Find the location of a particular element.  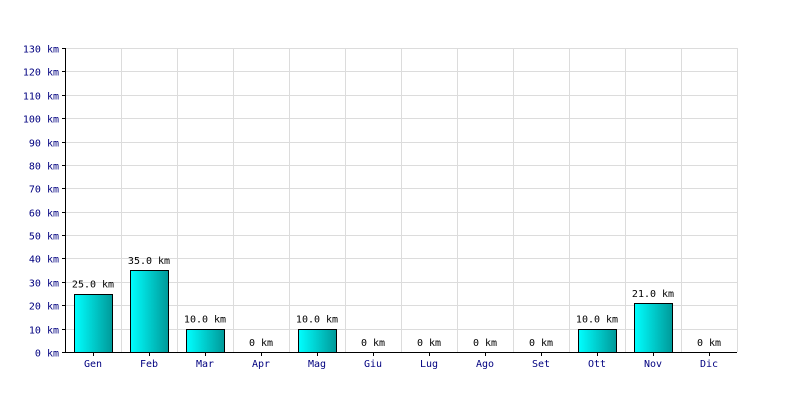

x-tick-label: Ago is located at coordinates (485, 364).